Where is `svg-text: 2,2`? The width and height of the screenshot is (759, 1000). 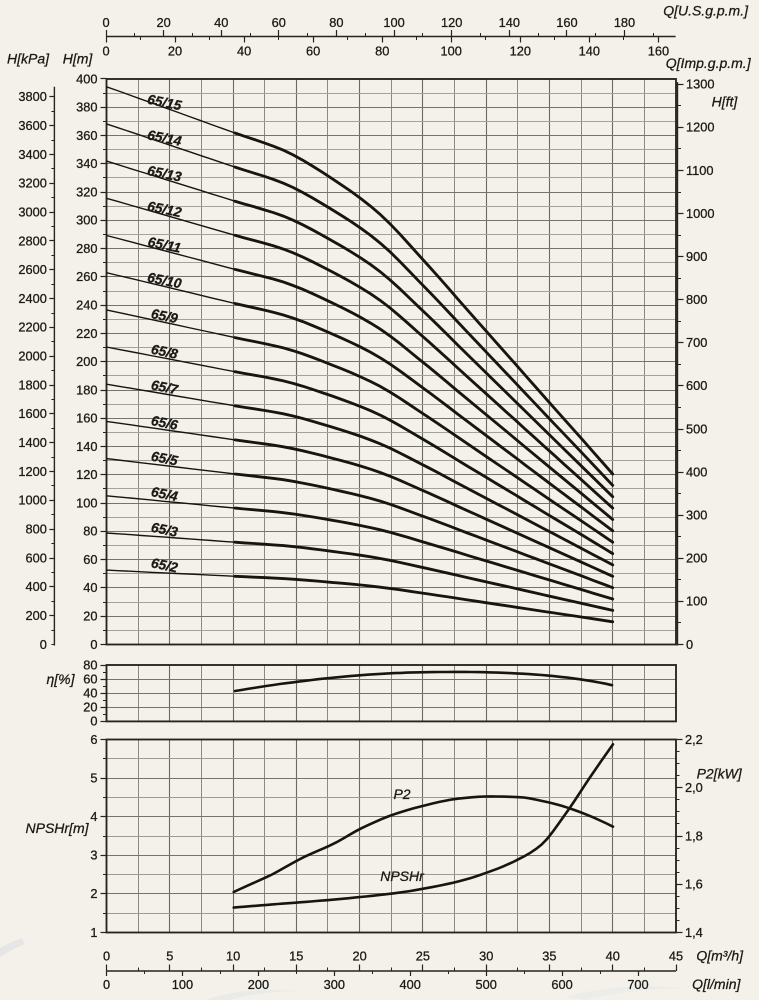
svg-text: 2,2 is located at coordinates (694, 739).